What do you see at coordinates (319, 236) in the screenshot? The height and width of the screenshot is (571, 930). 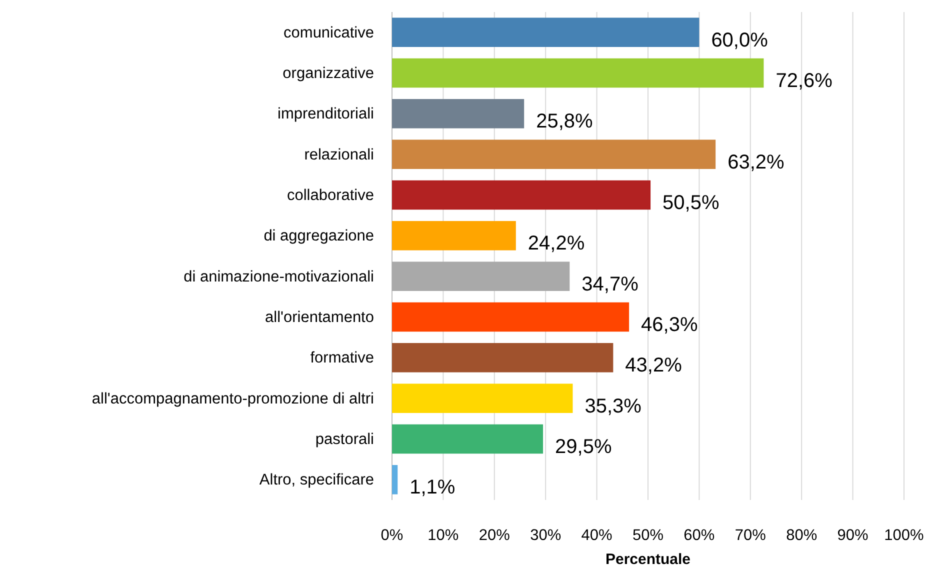 I see `y-tick-label: di aggregazione` at bounding box center [319, 236].